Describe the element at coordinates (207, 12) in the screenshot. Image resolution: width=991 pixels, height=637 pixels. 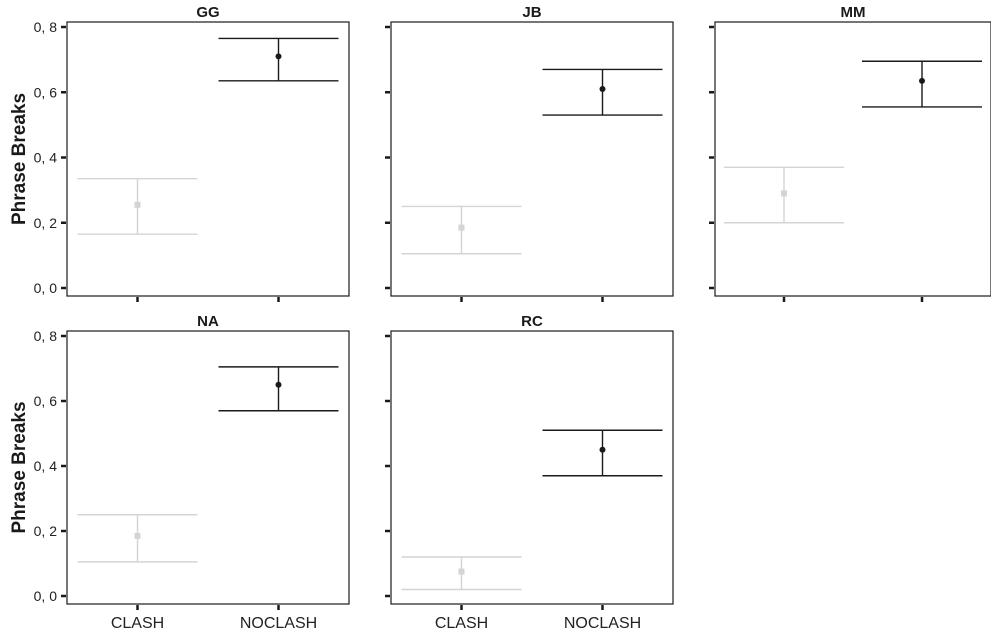
I see `panel-title: GG` at that location.